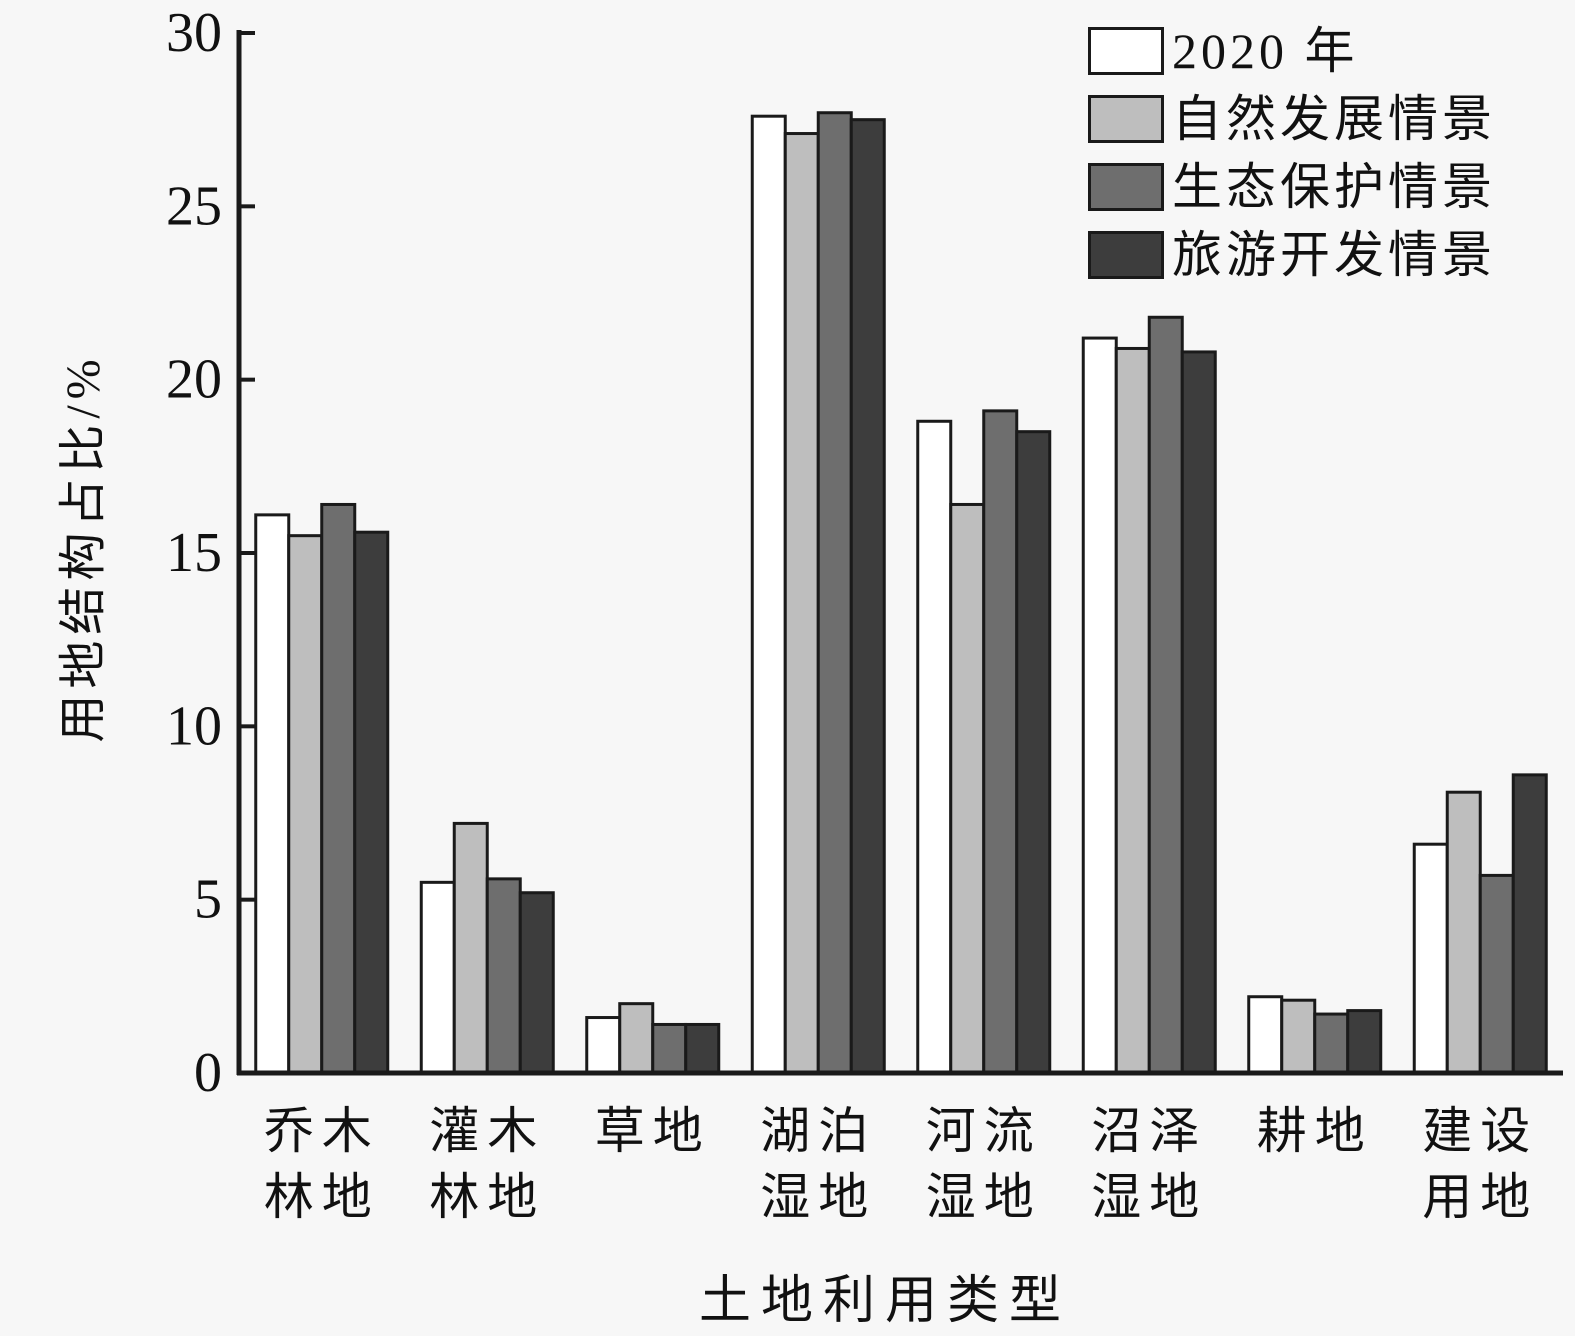  Describe the element at coordinates (371, 802) in the screenshot. I see `bar-series3-cat0` at that location.